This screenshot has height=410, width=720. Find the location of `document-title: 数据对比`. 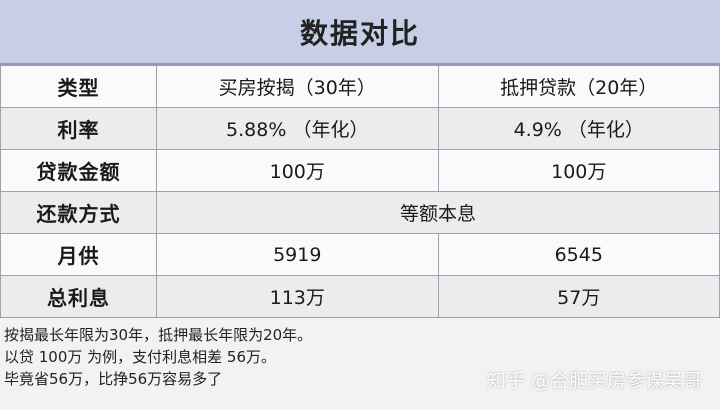

document-title: 数据对比 is located at coordinates (359, 33).